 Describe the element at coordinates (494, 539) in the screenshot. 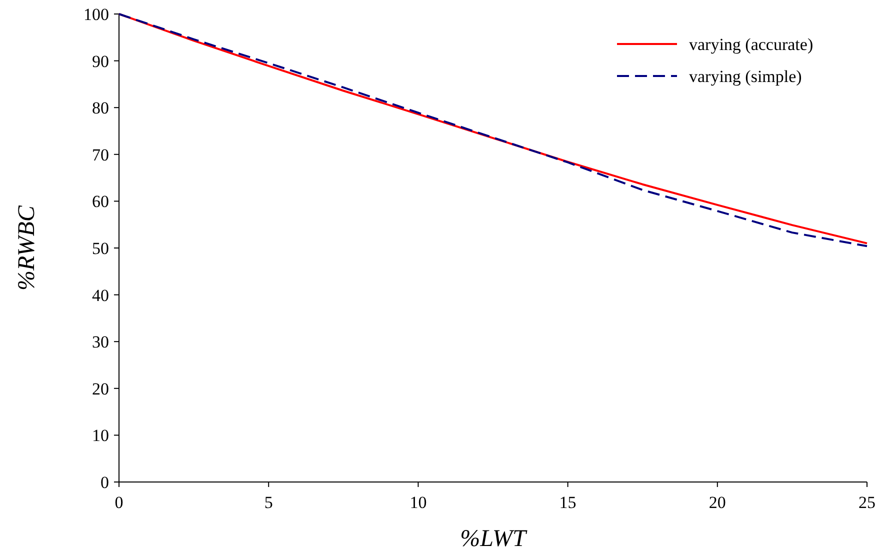

I see `x-axis-title: %LWT` at that location.